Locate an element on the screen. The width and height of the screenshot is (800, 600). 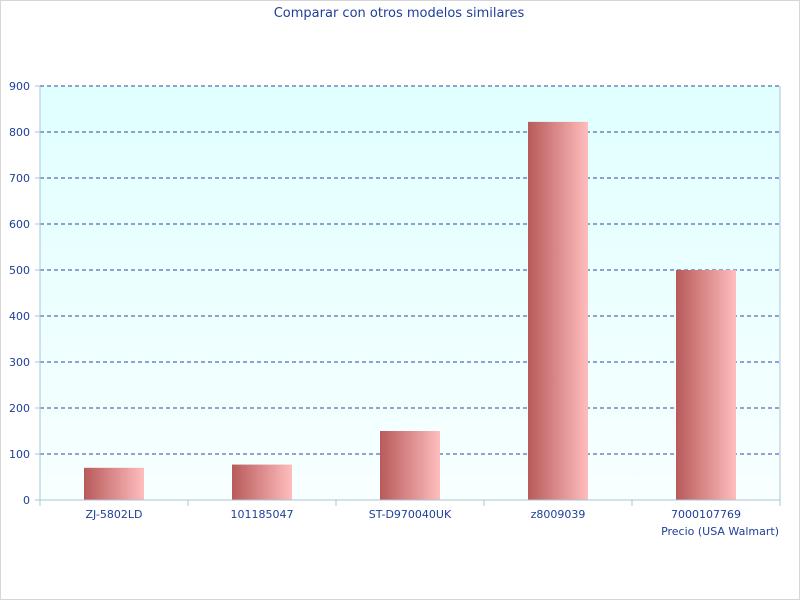
y-tick-label: 300 is located at coordinates (19, 362).